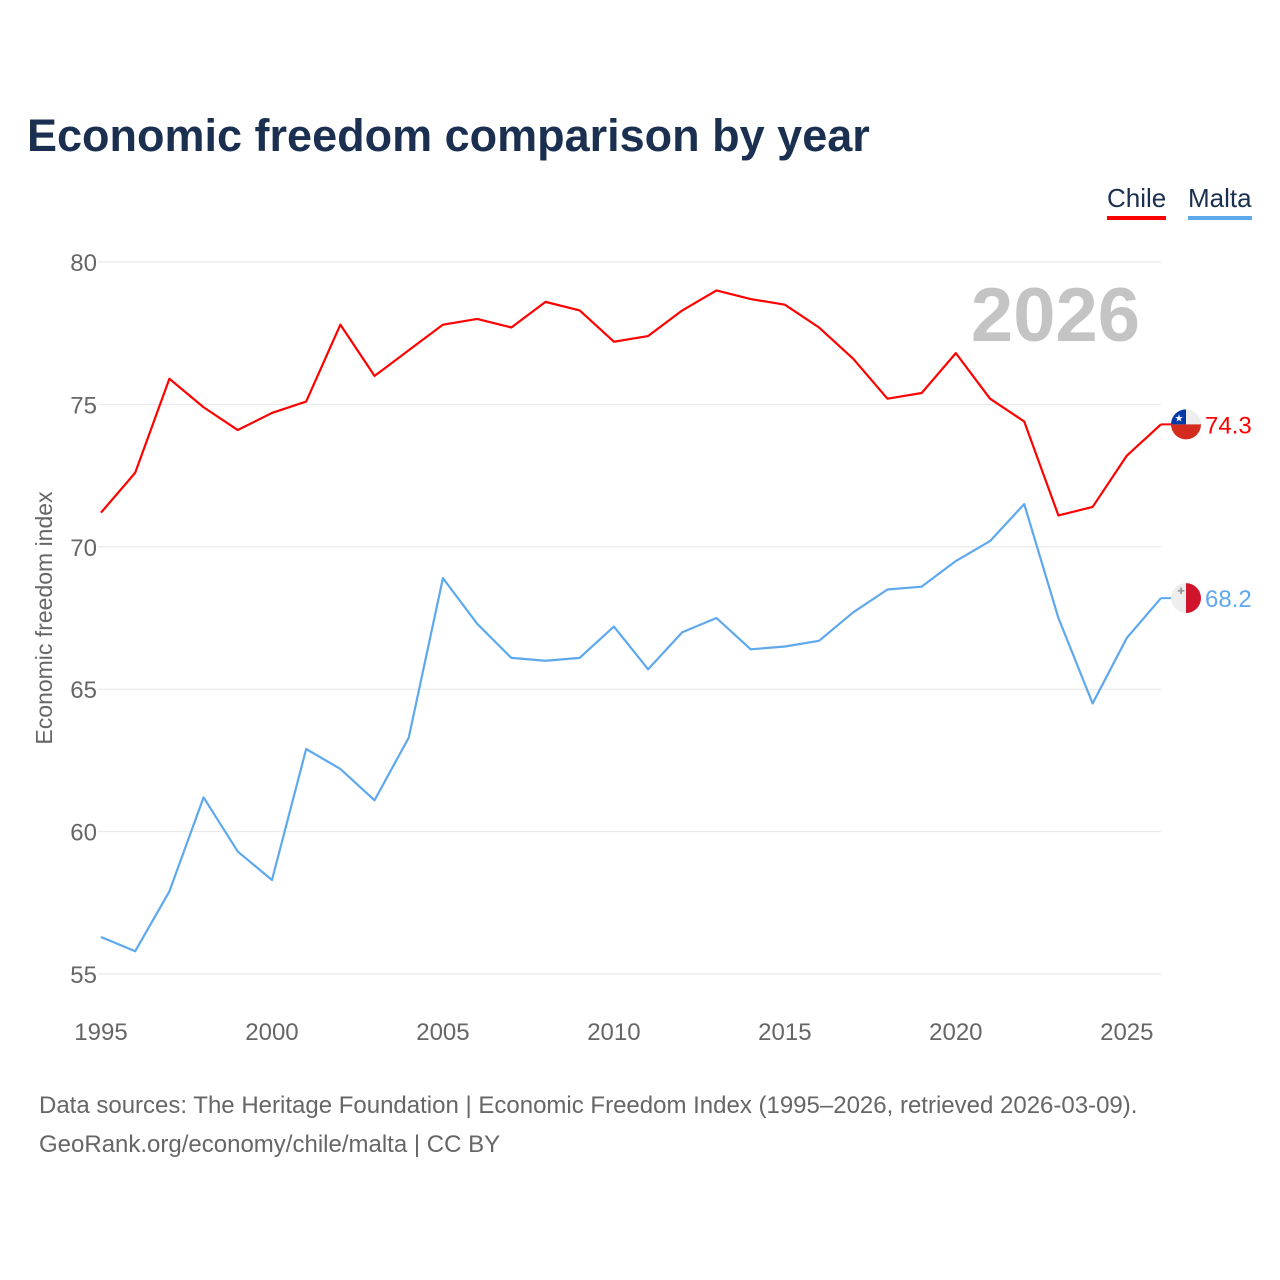 This screenshot has height=1280, width=1280. What do you see at coordinates (83, 975) in the screenshot?
I see `y-tick-label: 55` at bounding box center [83, 975].